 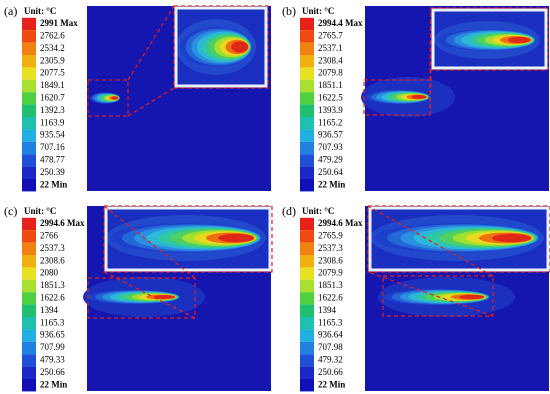 What do you see at coordinates (330, 60) in the screenshot?
I see `legend-label: 2308.4` at bounding box center [330, 60].